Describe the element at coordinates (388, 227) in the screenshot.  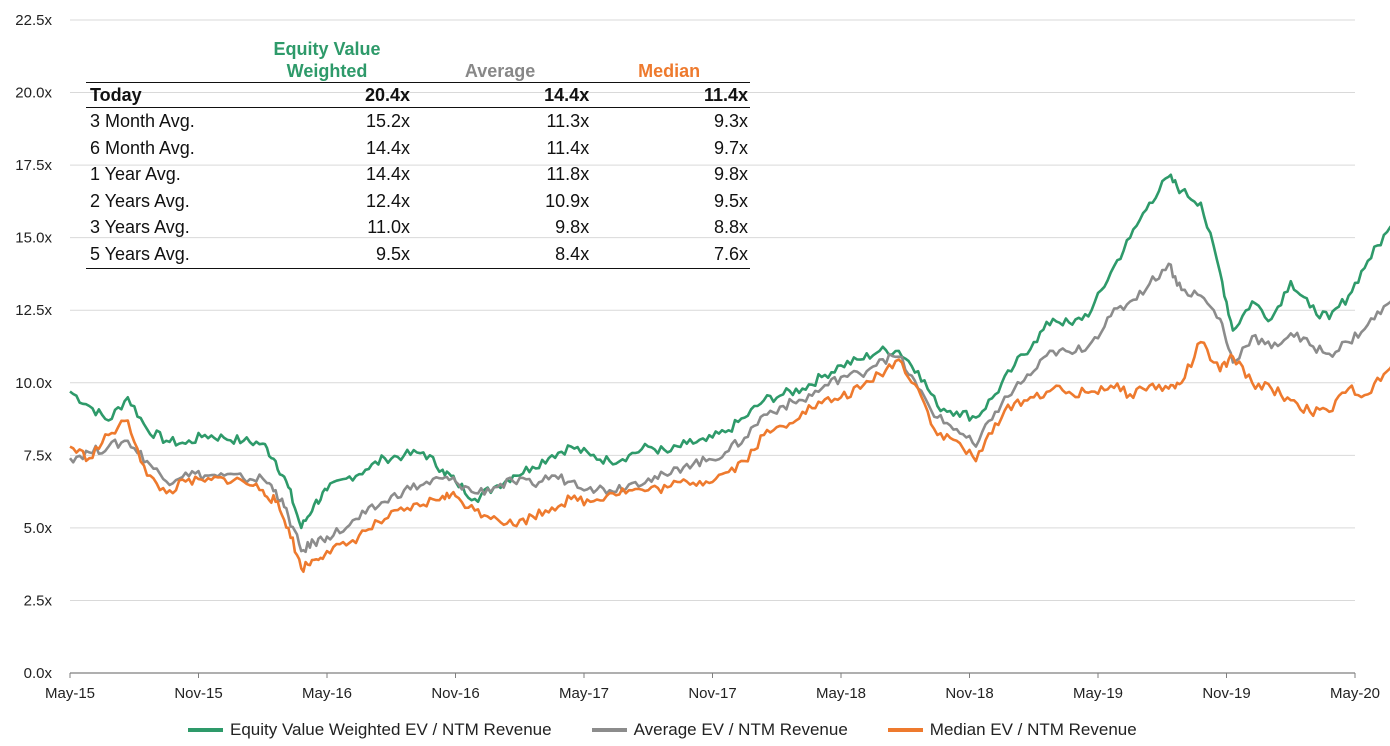
I see `summary-cell: 11.0x` at that location.